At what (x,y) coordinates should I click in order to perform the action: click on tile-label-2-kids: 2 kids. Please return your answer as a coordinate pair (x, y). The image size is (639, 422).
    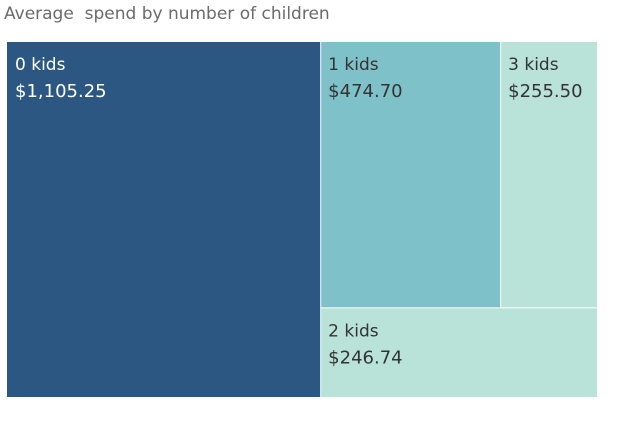
    Looking at the image, I should click on (353, 331).